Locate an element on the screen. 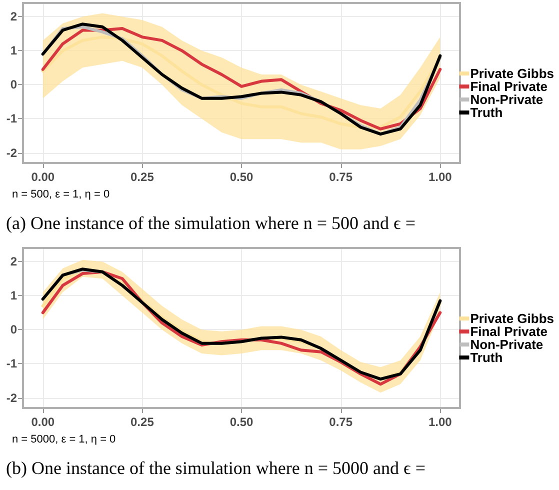  text: n = 500, ε = 1, η = 0 is located at coordinates (61, 194).